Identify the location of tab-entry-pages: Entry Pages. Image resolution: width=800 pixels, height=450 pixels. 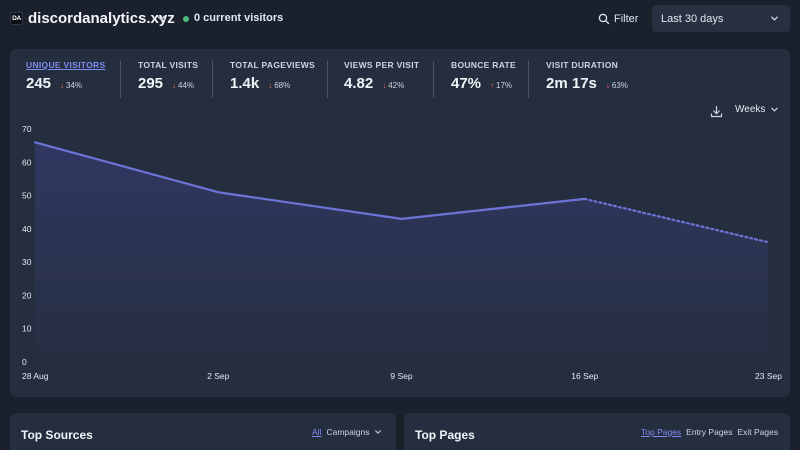
(709, 432).